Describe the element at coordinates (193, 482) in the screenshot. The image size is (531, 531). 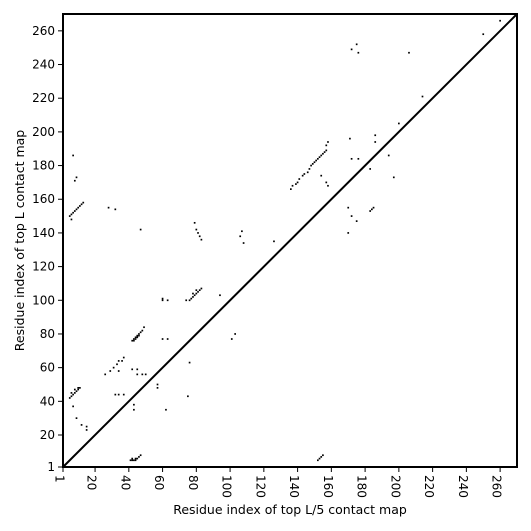
I see `x-tick-label: 80` at that location.